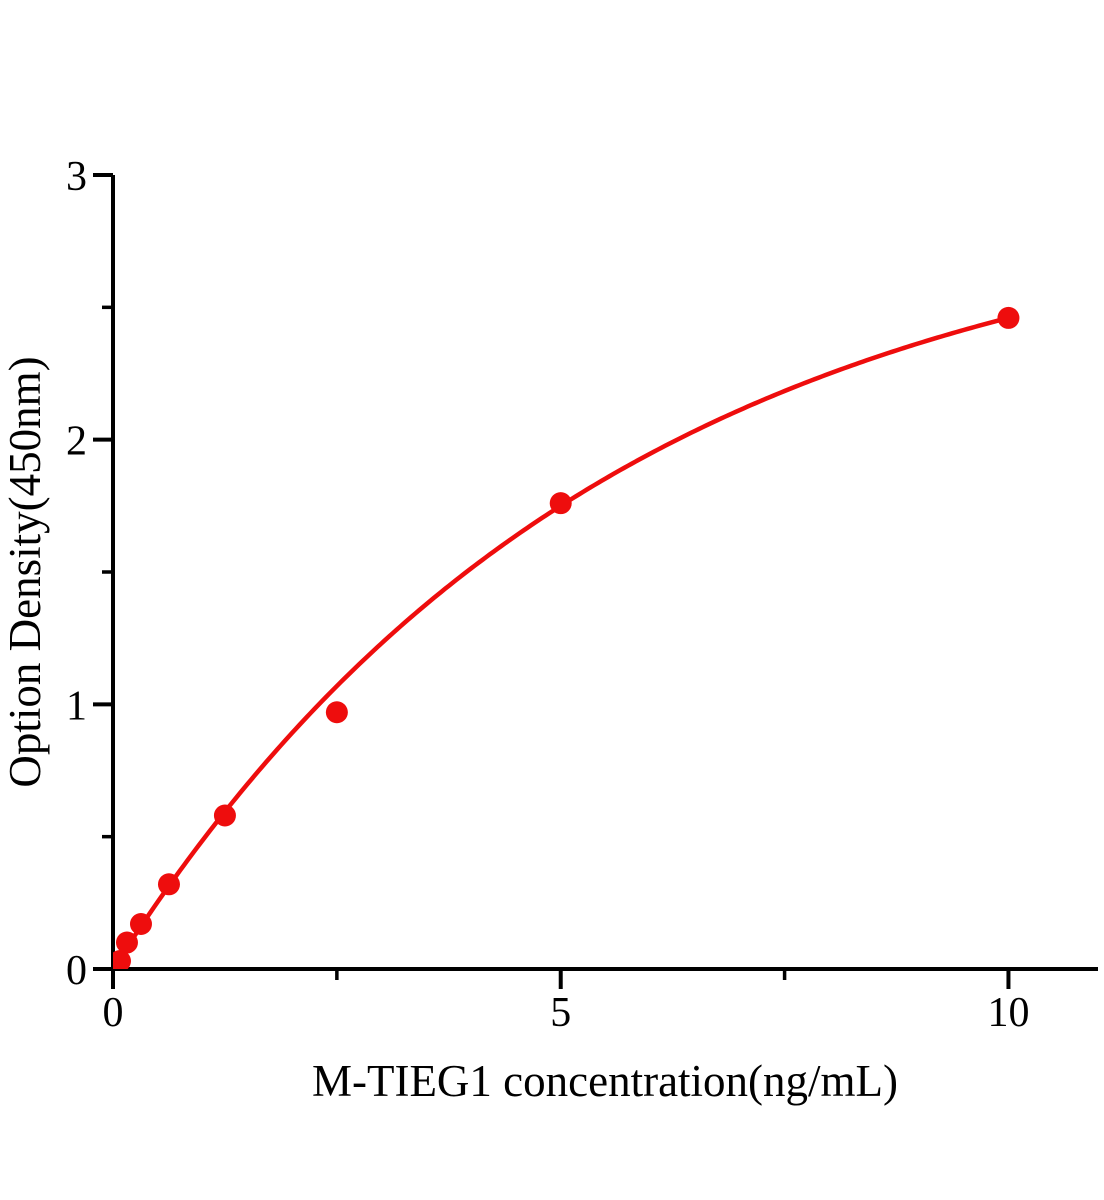  What do you see at coordinates (560, 1013) in the screenshot?
I see `x-axis-tick-label: 5` at bounding box center [560, 1013].